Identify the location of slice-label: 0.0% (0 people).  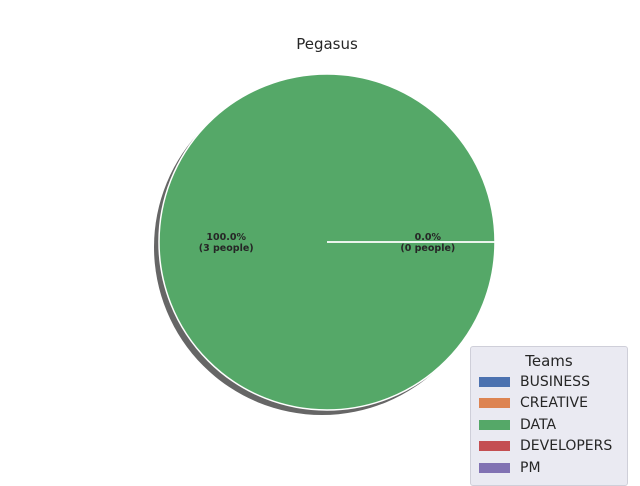
(427, 243).